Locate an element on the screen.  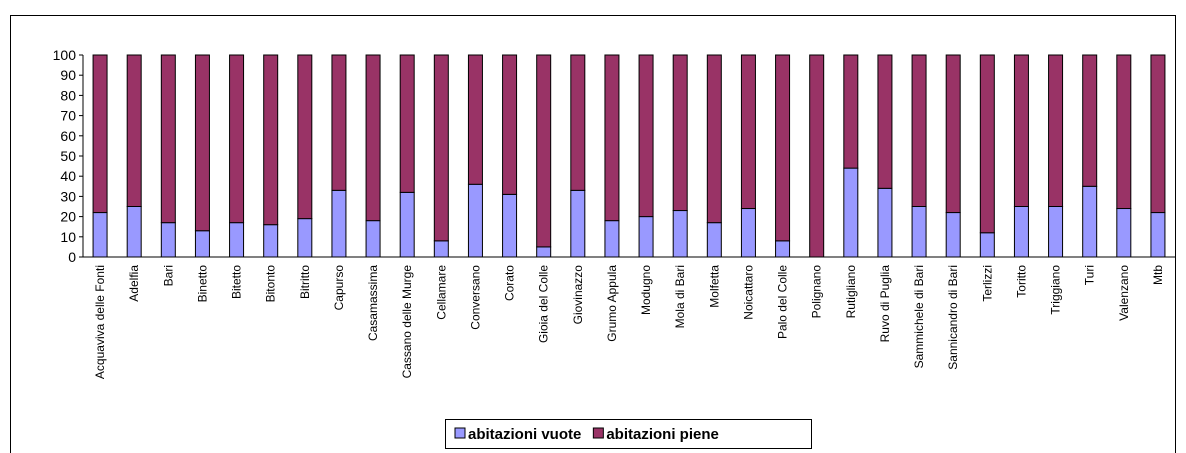
x-tick-label: Capurso is located at coordinates (339, 288).